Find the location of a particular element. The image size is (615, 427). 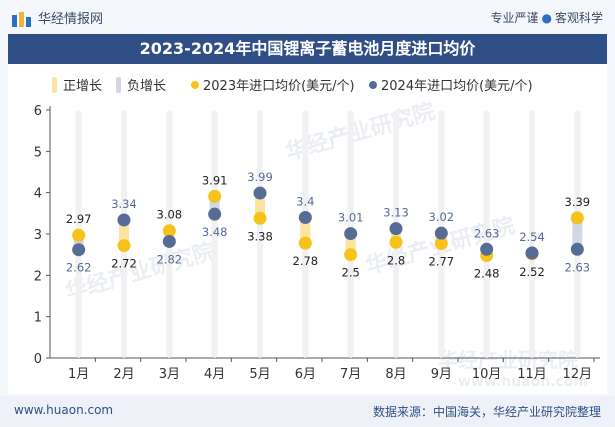

legend-item: 负增长 is located at coordinates (141, 85).